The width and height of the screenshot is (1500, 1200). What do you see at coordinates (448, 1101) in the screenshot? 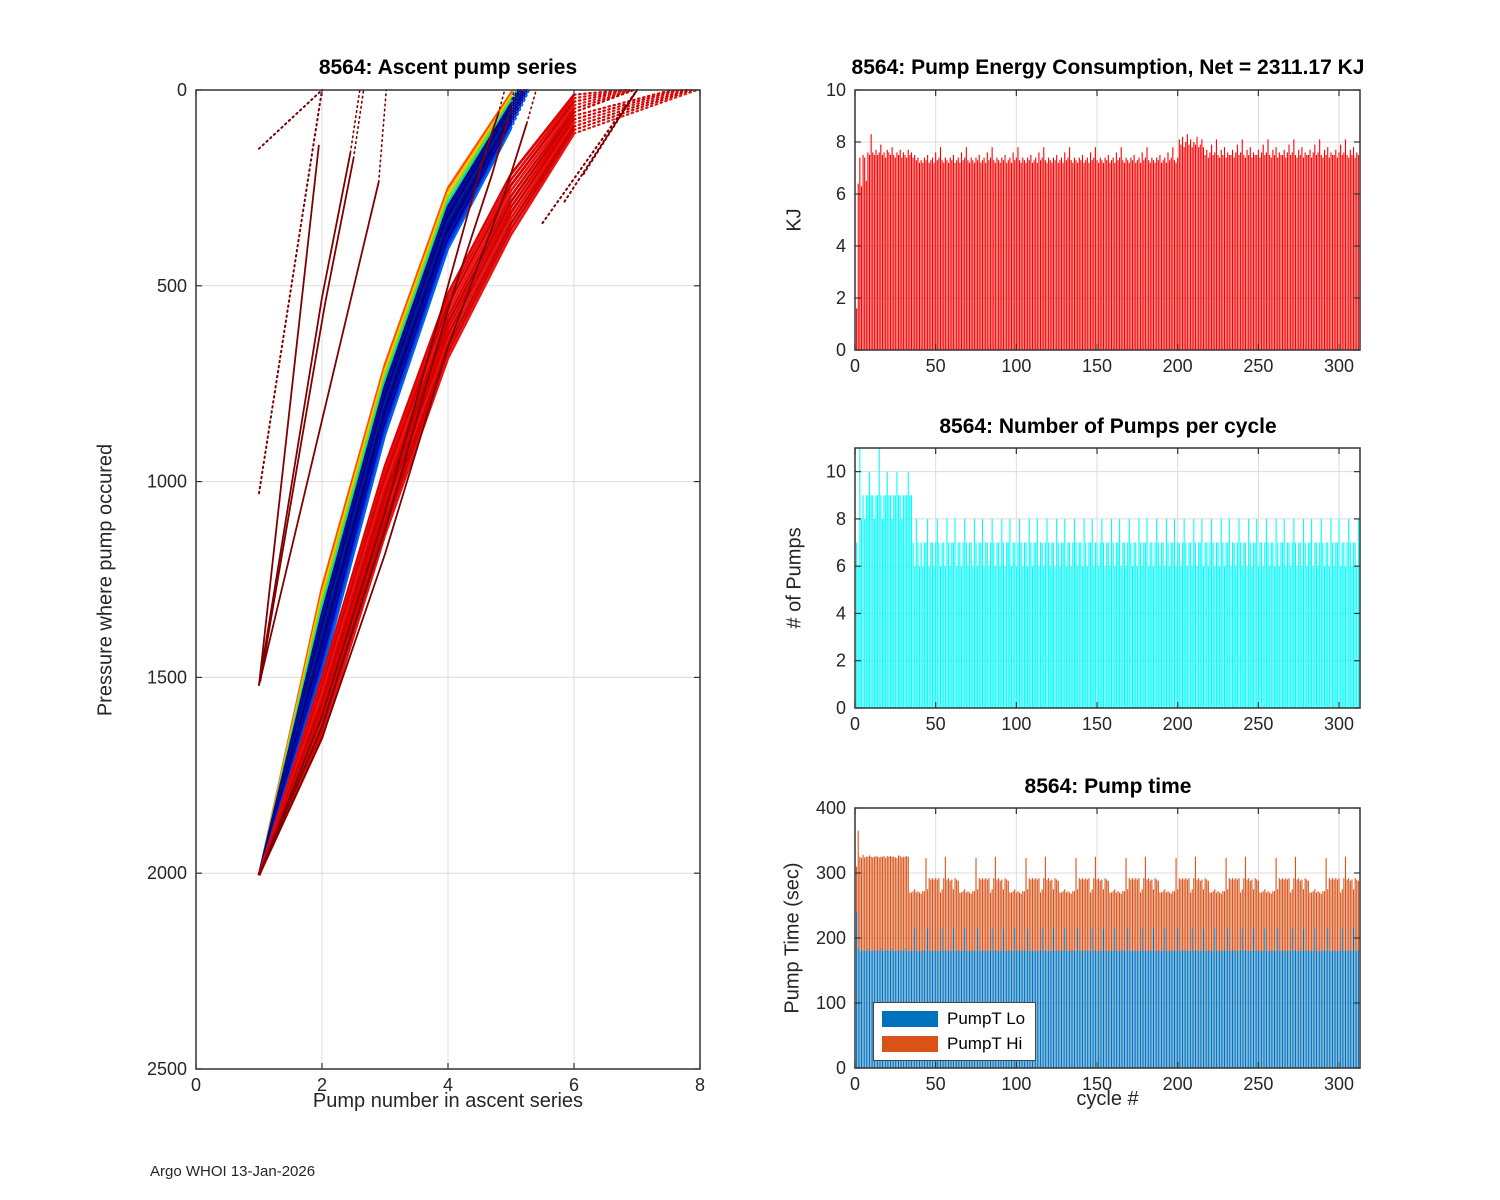
I see `ascent-xlabel: Pump number in ascent series` at bounding box center [448, 1101].